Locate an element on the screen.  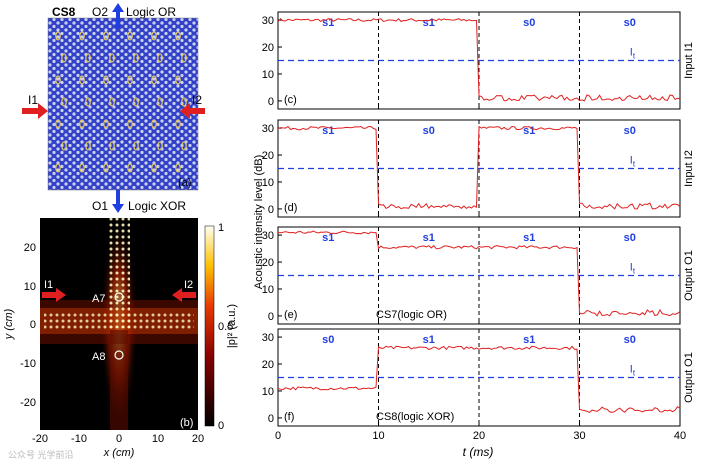
xtick: -10 is located at coordinates (79, 439).